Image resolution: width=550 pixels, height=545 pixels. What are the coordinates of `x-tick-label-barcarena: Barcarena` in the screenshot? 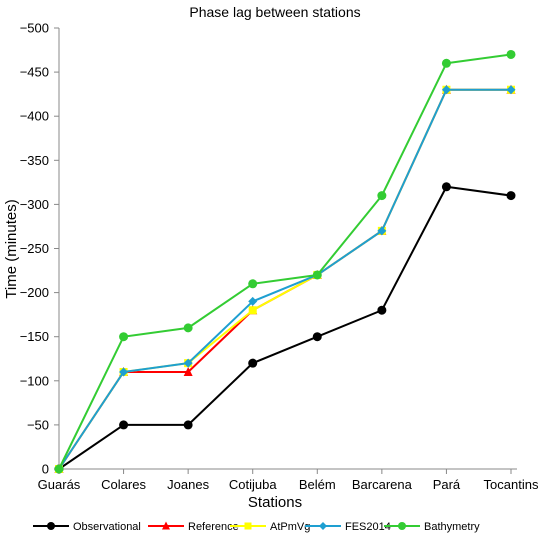 It's located at (382, 484).